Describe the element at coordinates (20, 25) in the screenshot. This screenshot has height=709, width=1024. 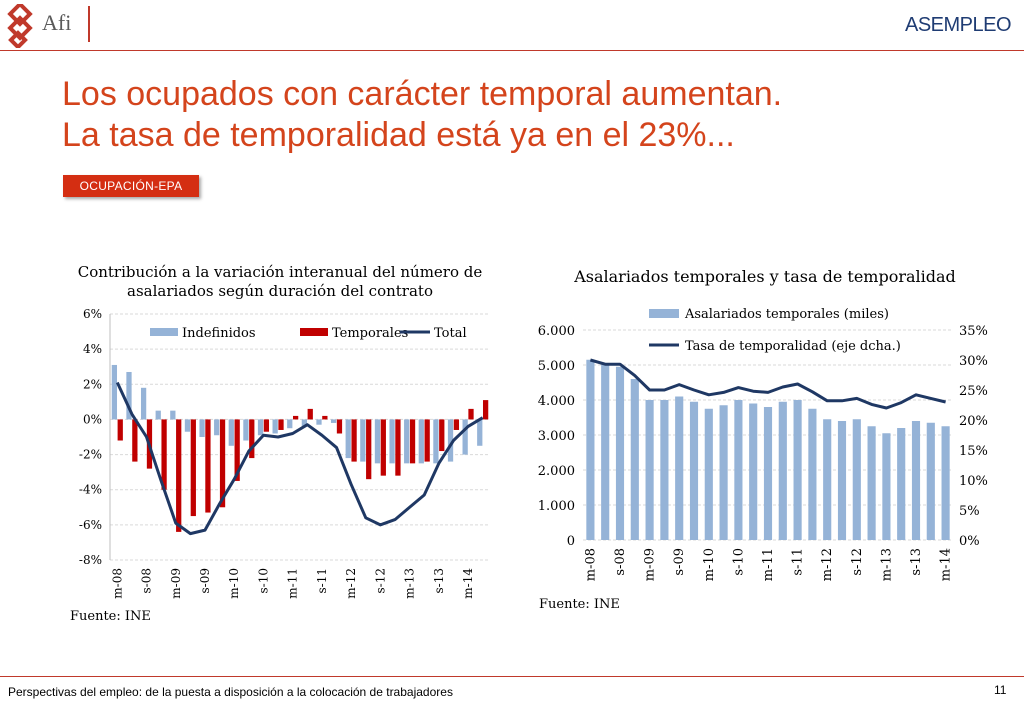
I see `afi-logo-icon` at that location.